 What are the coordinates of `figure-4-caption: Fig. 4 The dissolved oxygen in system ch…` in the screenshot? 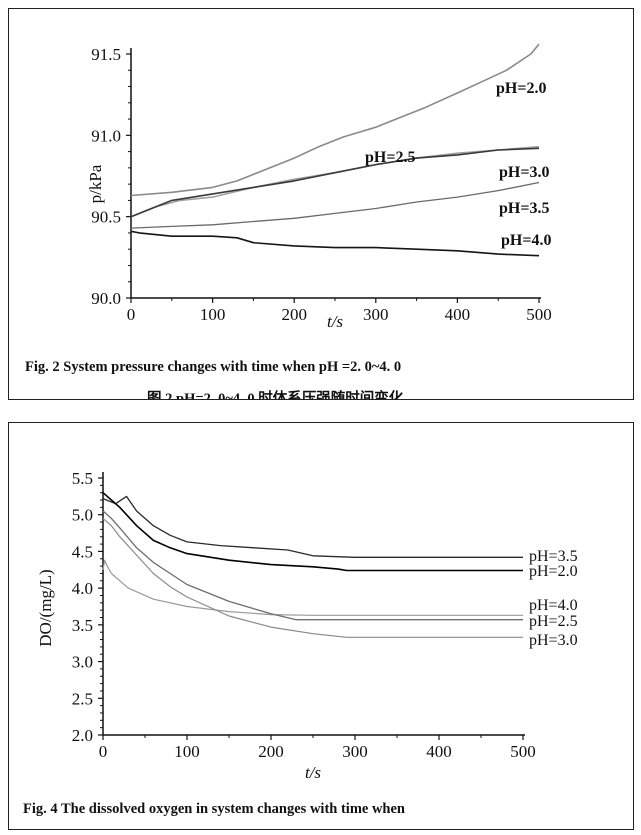 It's located at (214, 809).